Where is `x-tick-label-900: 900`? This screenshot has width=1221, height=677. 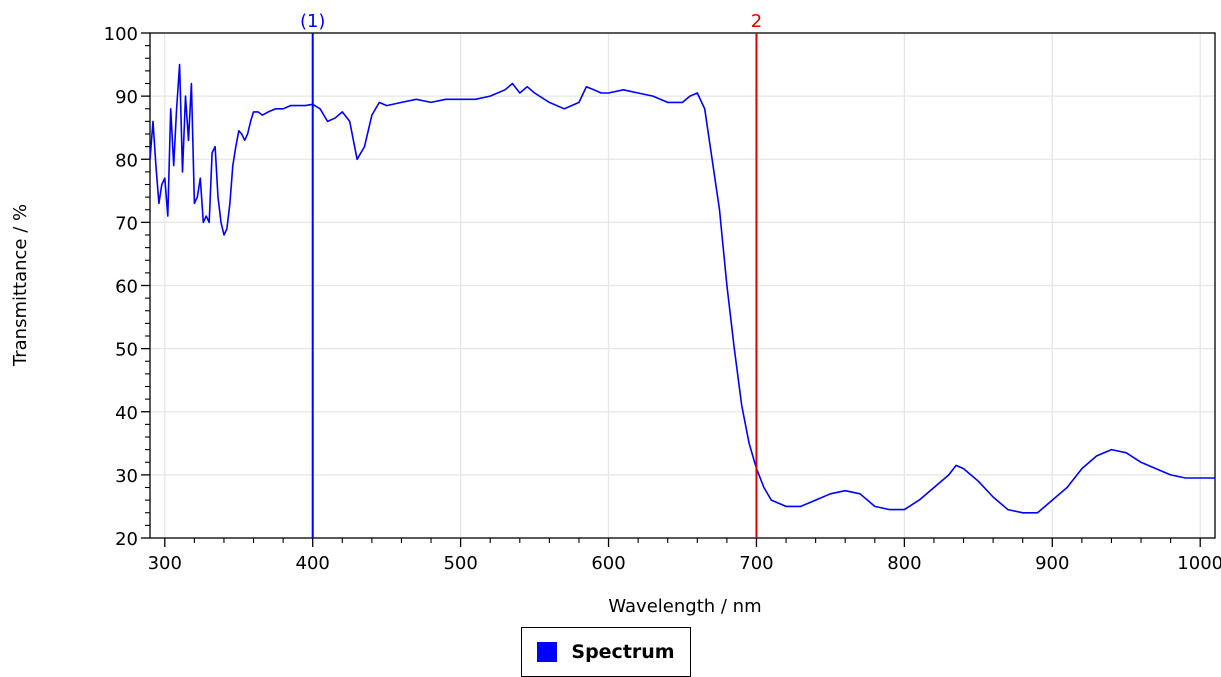 x-tick-label-900: 900 is located at coordinates (1052, 563).